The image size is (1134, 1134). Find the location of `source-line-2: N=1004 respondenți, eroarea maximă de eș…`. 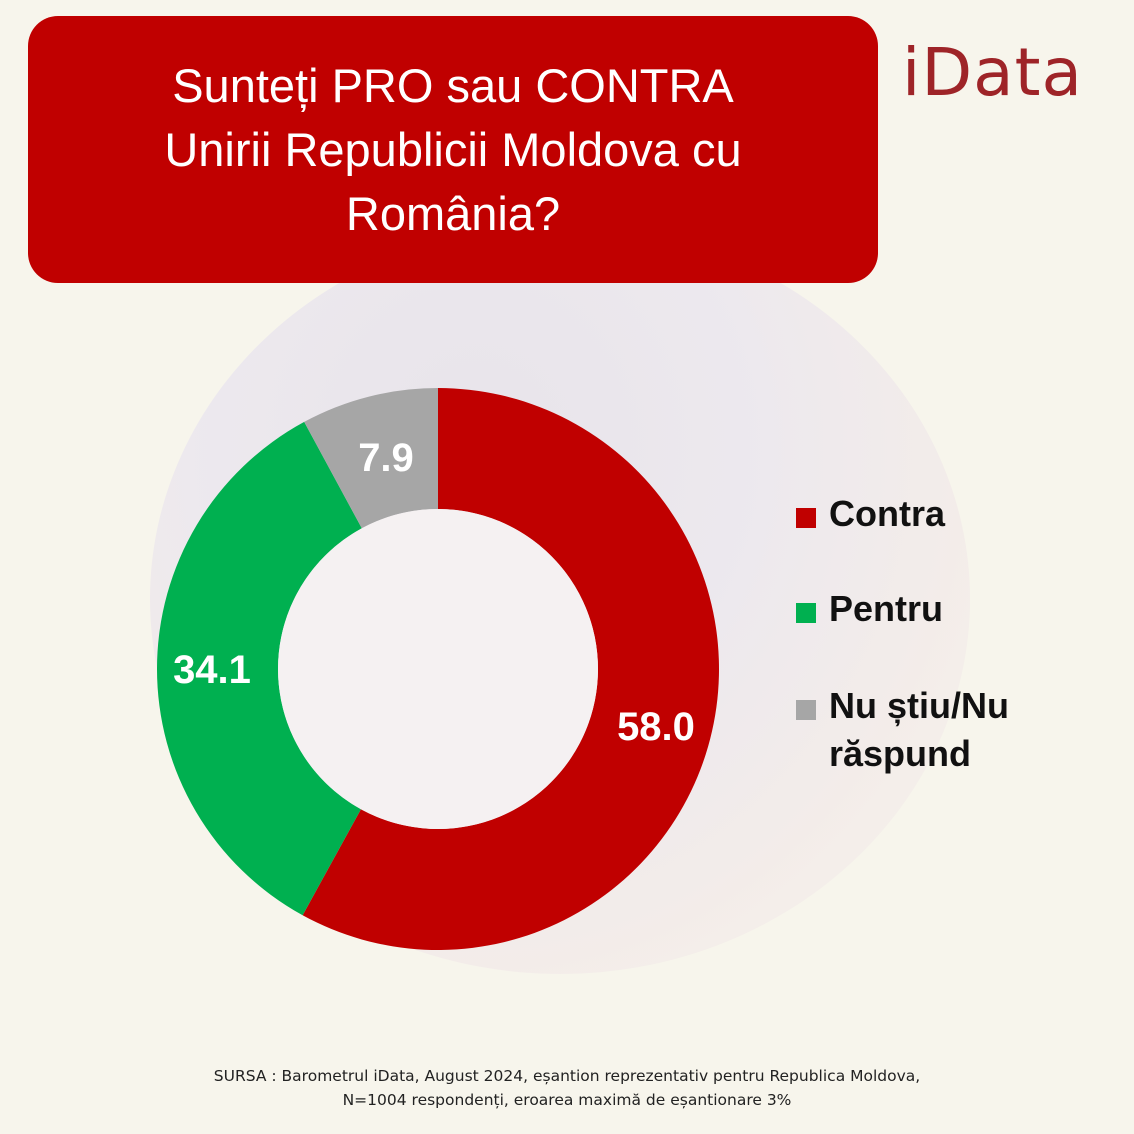

source-line-2: N=1004 respondenți, eroarea maximă de eș… is located at coordinates (567, 1100).